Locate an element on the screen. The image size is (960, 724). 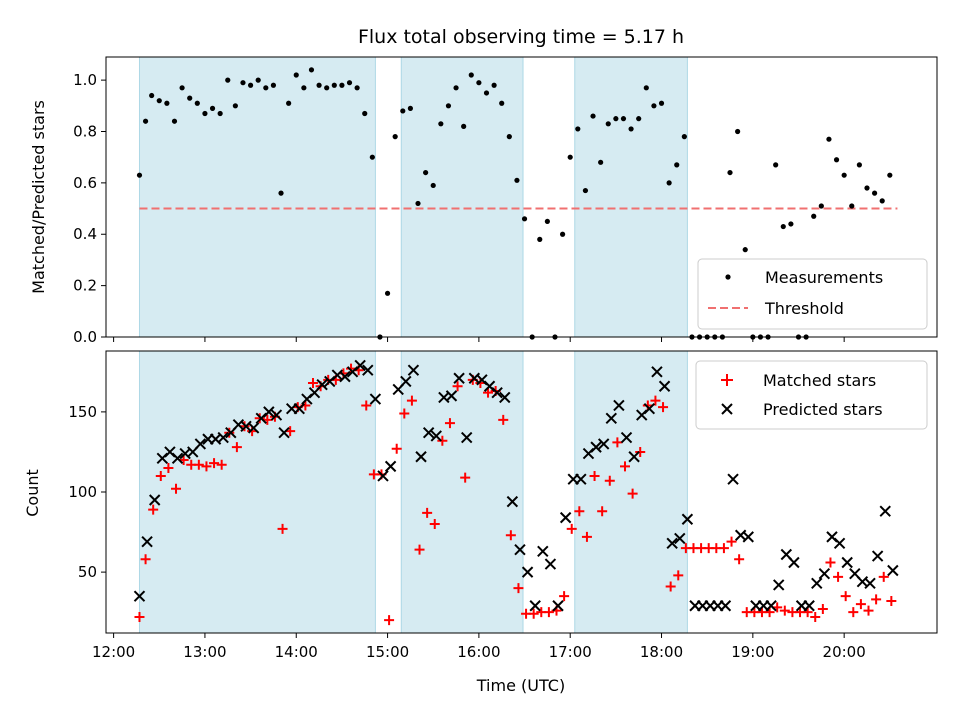
x-tick-label: 15:00 is located at coordinates (387, 652).